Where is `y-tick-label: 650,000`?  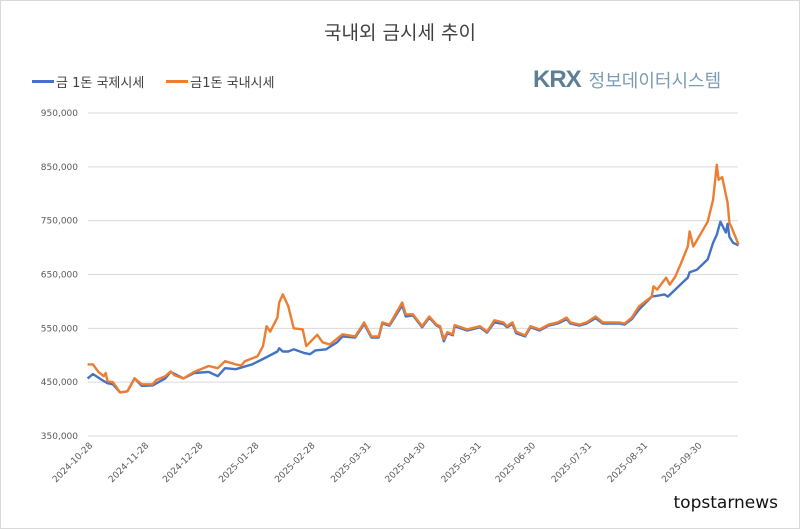 y-tick-label: 650,000 is located at coordinates (59, 276).